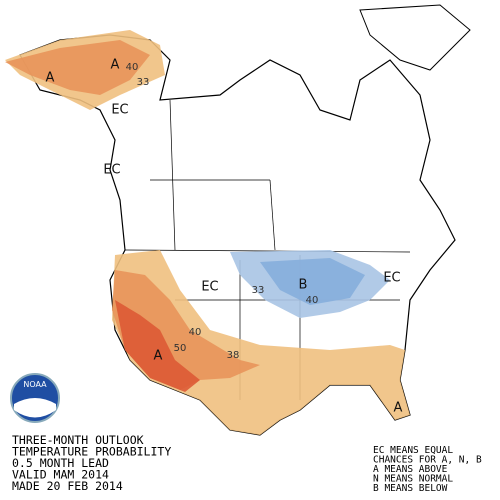 The image size is (500, 500). Describe the element at coordinates (60, 475) in the screenshot. I see `title-line: VALID MAM 2014` at that location.